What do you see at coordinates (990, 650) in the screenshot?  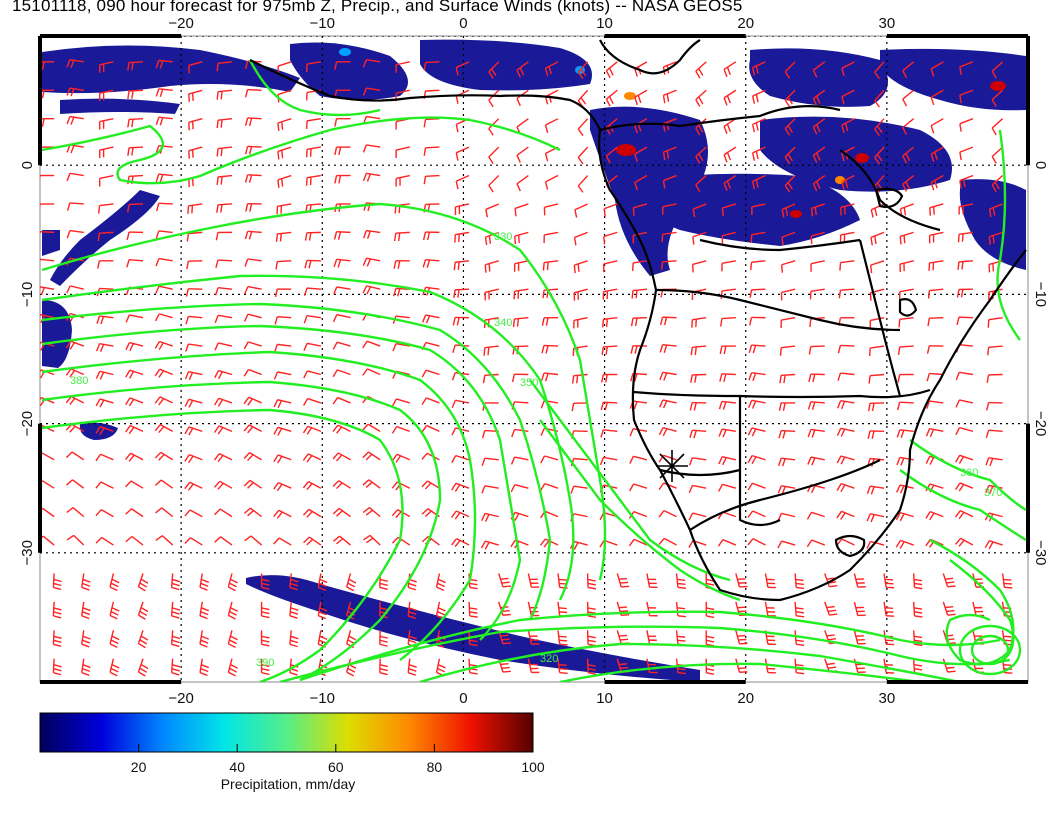 I see `contour-line` at bounding box center [990, 650].